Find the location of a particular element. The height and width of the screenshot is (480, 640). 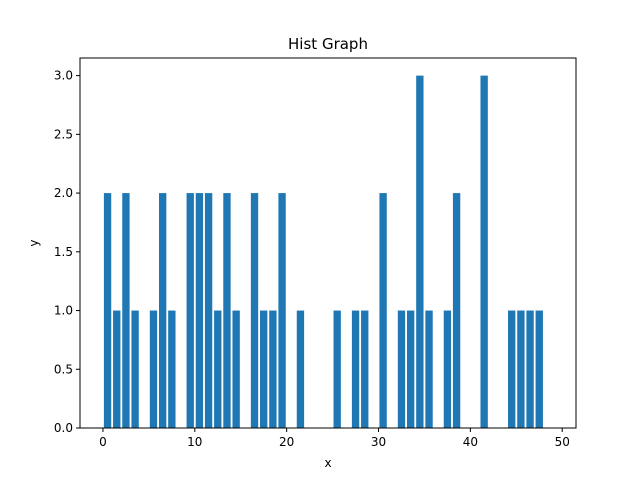

y-tick-label: 0.5 is located at coordinates (63, 369).